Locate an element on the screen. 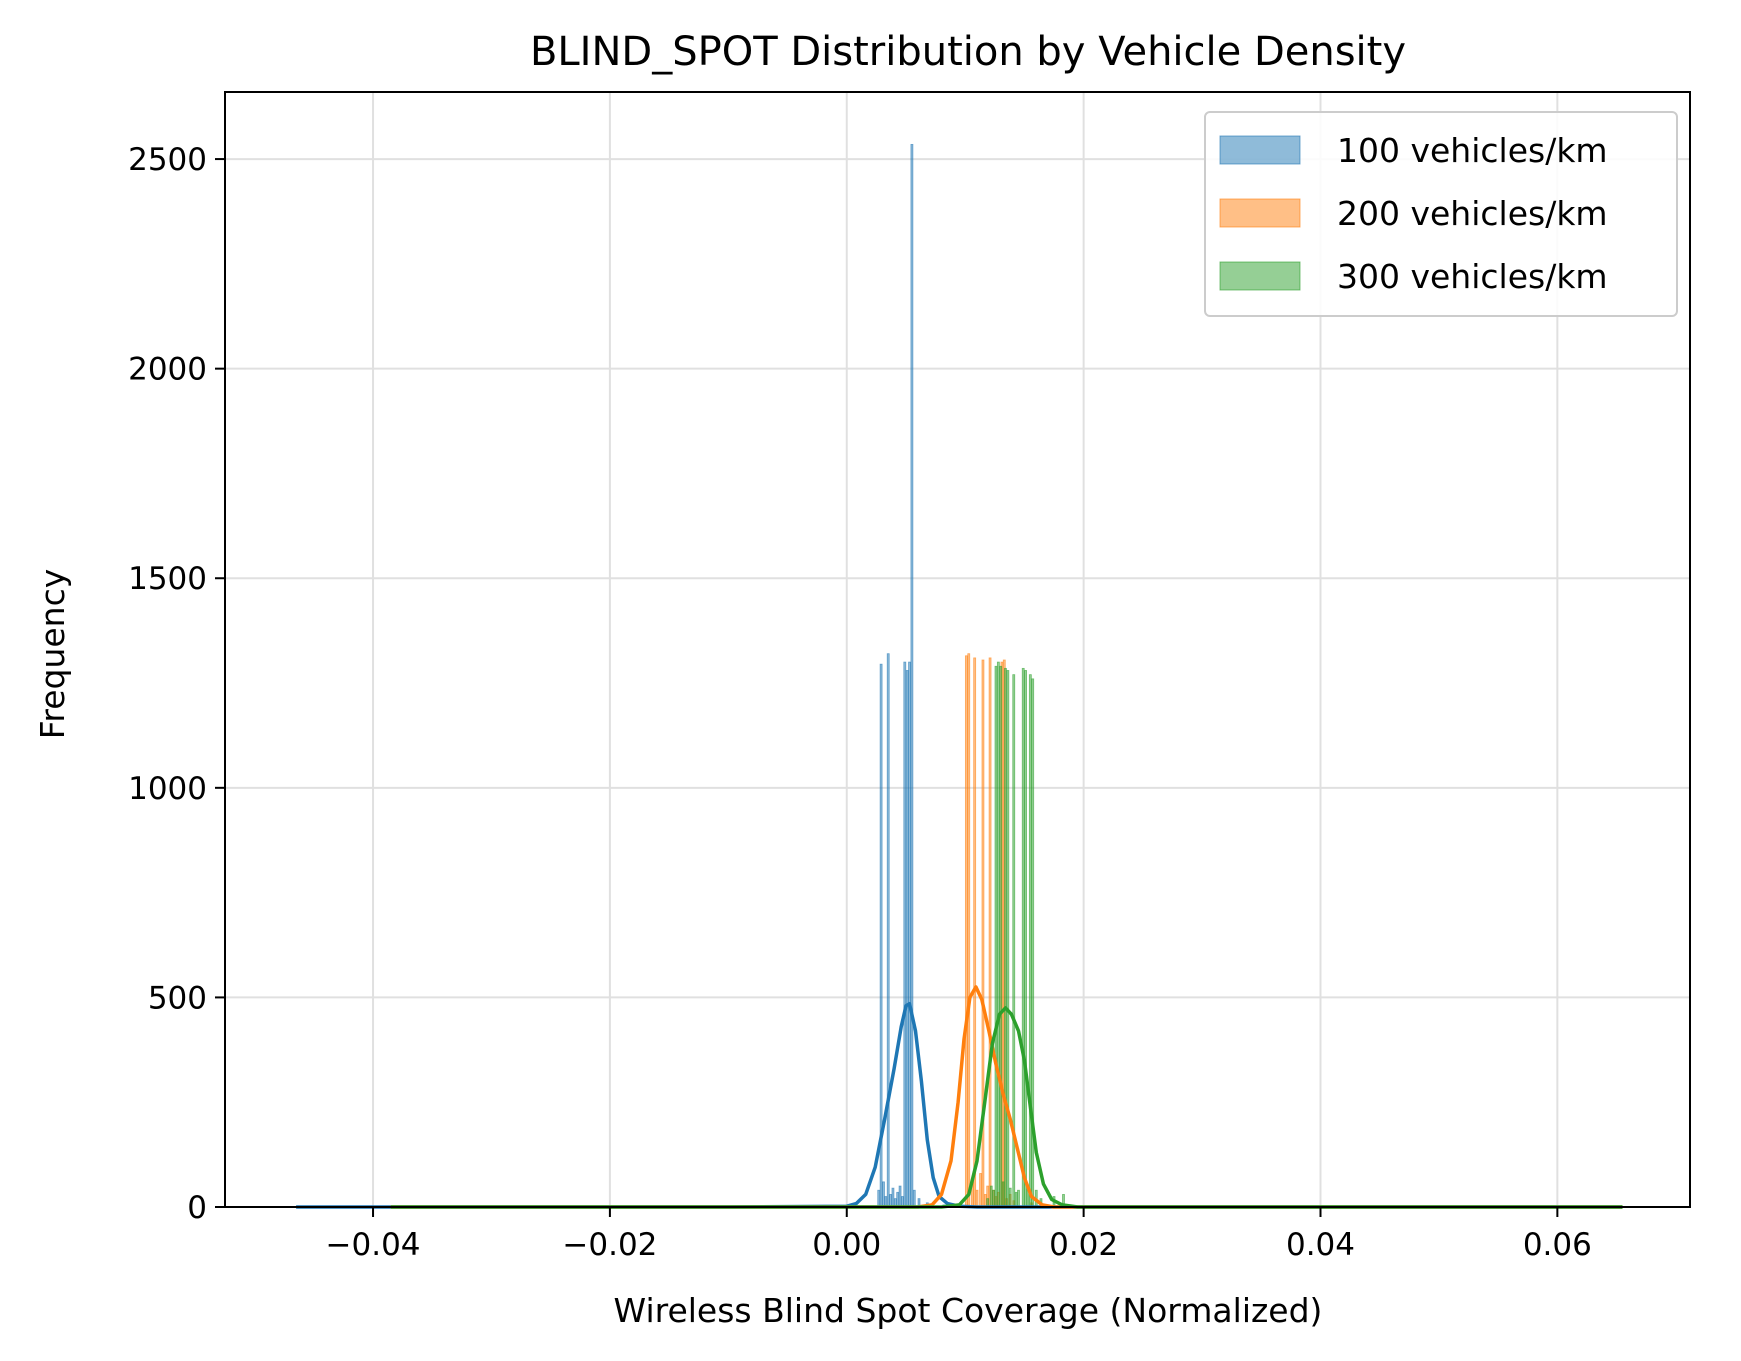 This screenshot has height=1361, width=1741. x-tick-label: −0.04 is located at coordinates (373, 1245).